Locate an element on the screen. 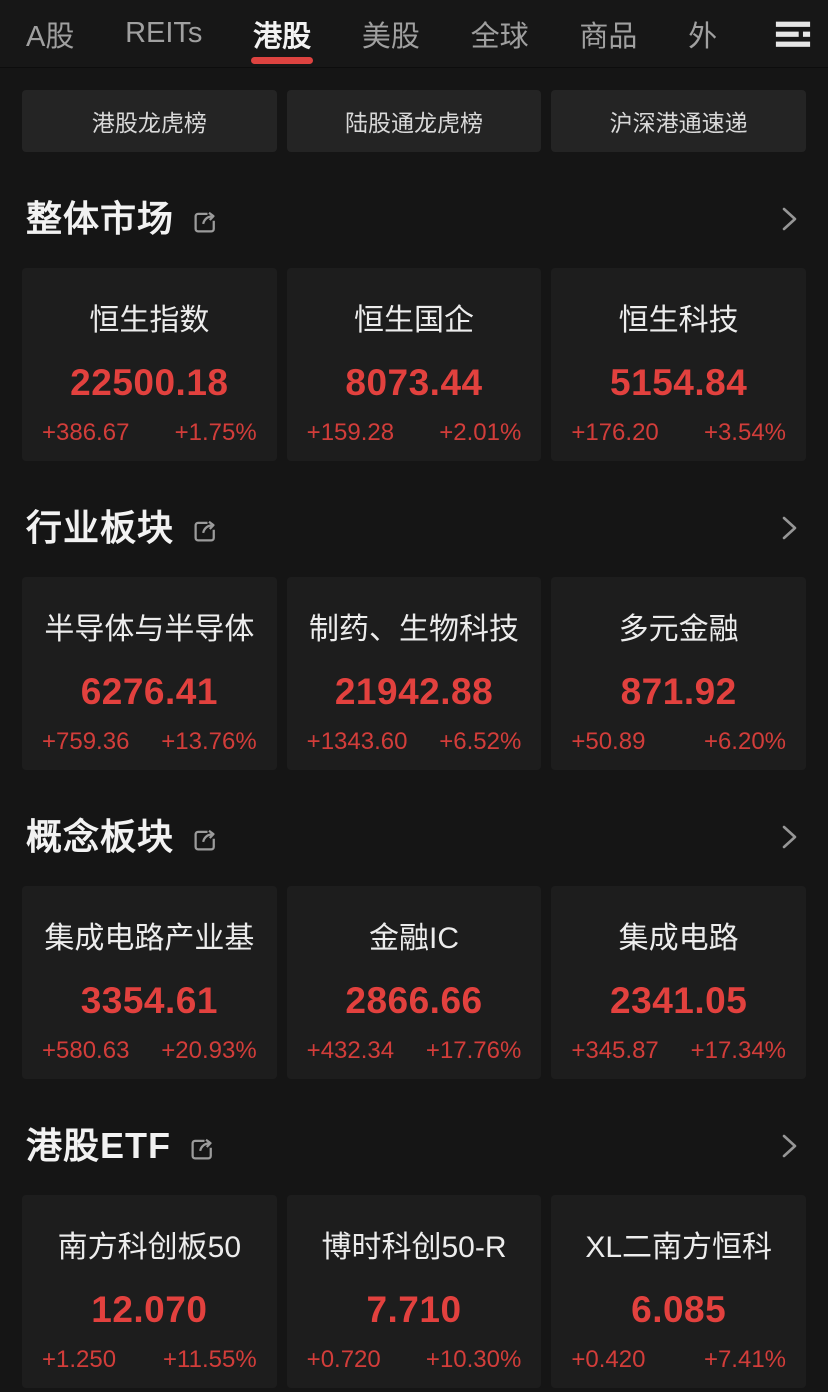 The image size is (828, 1392). index-change-row: +345.87 +17.34% is located at coordinates (678, 1051).